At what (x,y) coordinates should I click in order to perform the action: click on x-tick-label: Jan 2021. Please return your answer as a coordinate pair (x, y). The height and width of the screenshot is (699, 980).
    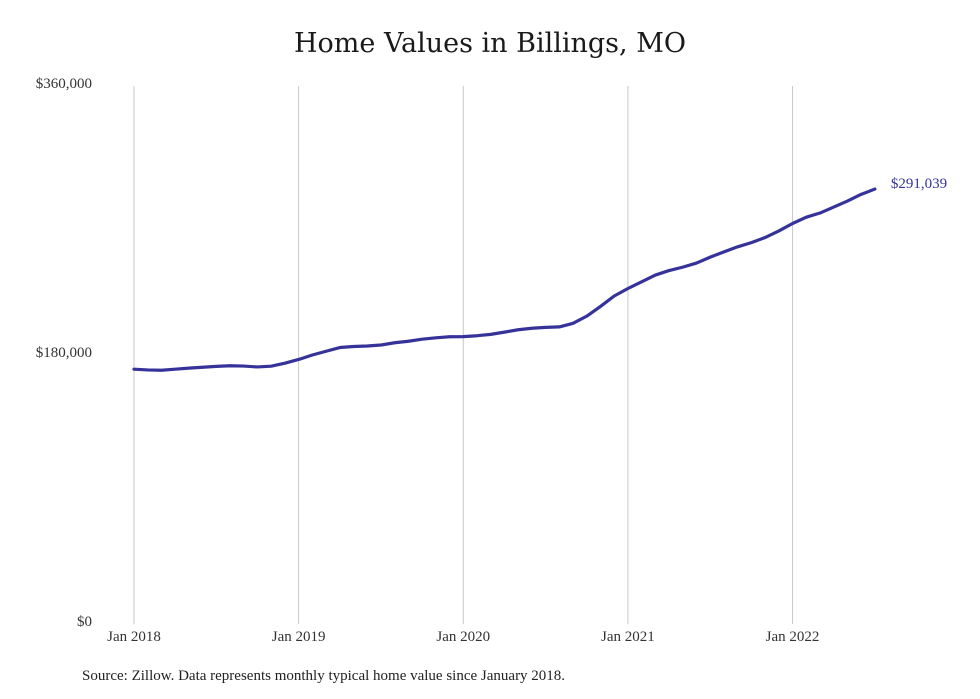
    Looking at the image, I should click on (628, 637).